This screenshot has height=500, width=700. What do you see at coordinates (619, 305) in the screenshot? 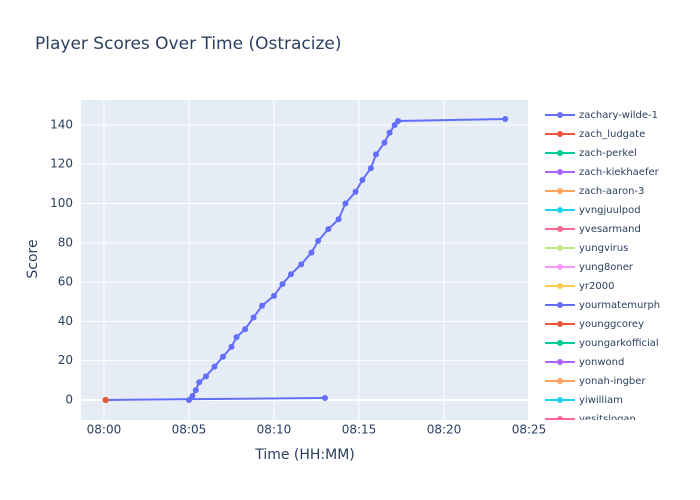
I see `legend-label: yourmatemurph` at bounding box center [619, 305].